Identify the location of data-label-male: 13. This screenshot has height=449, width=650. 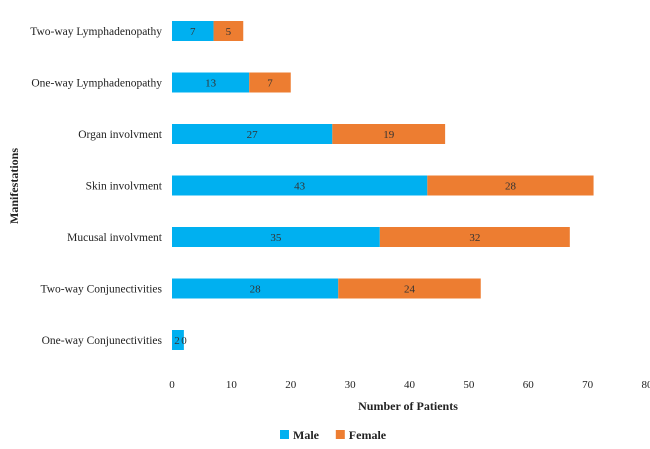
(211, 84).